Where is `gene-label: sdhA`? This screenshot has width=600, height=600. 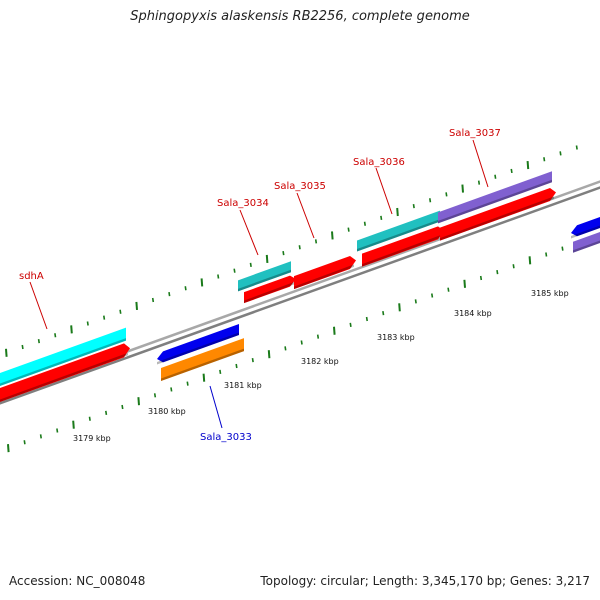 gene-label: sdhA is located at coordinates (31, 276).